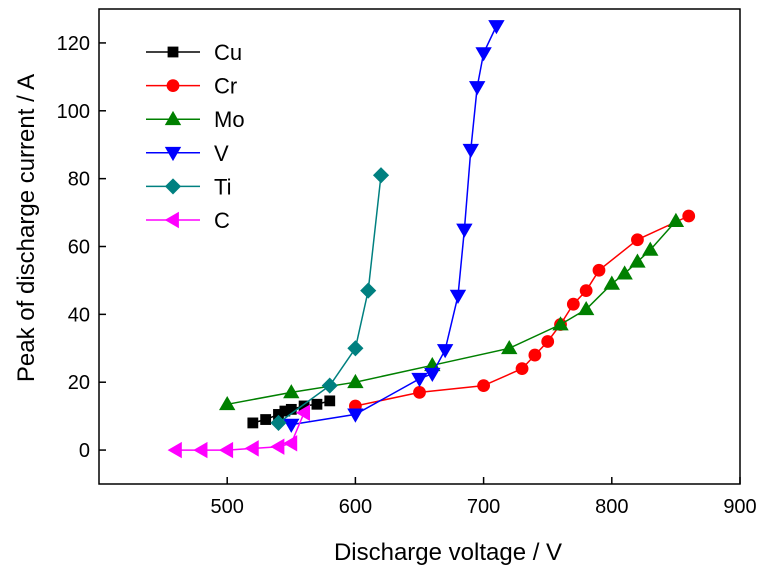  What do you see at coordinates (187, 153) in the screenshot?
I see `legend-item-v: V` at bounding box center [187, 153].